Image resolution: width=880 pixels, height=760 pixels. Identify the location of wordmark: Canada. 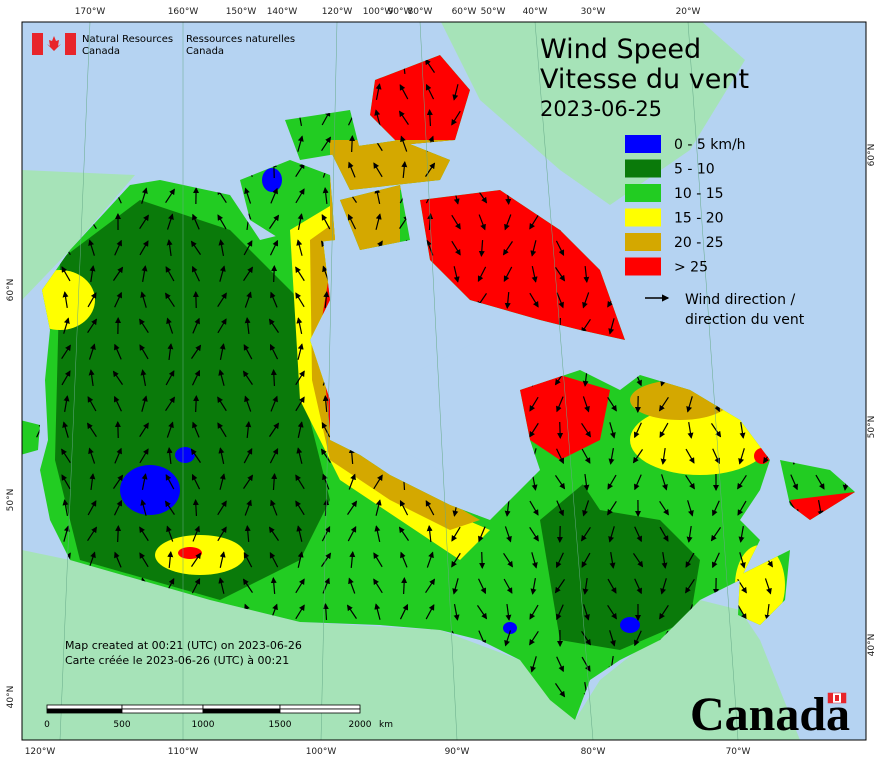
(770, 714).